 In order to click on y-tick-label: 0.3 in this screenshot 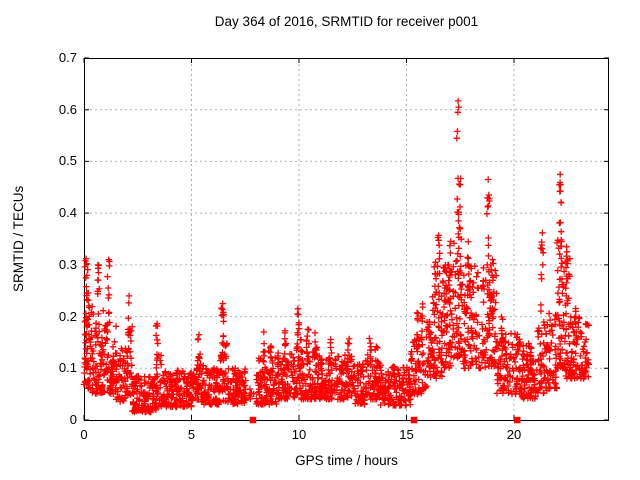, I will do `click(67, 264)`.